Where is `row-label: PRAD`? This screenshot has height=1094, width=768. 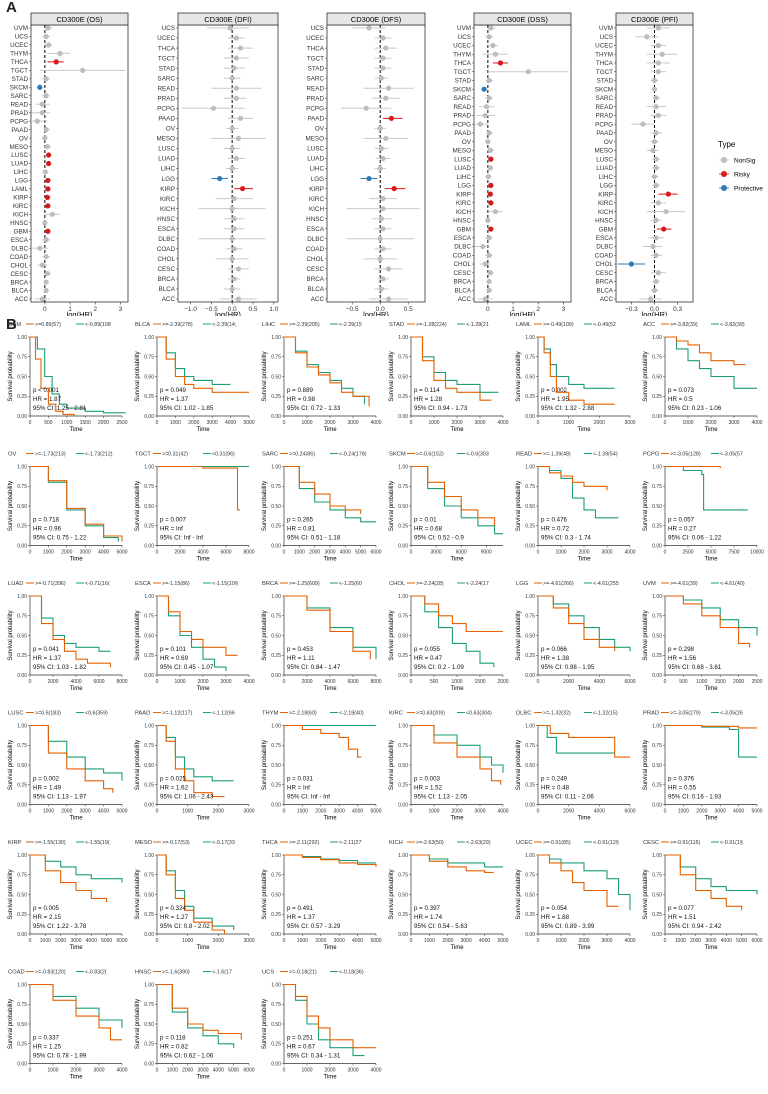
row-label: PRAD is located at coordinates (316, 98).